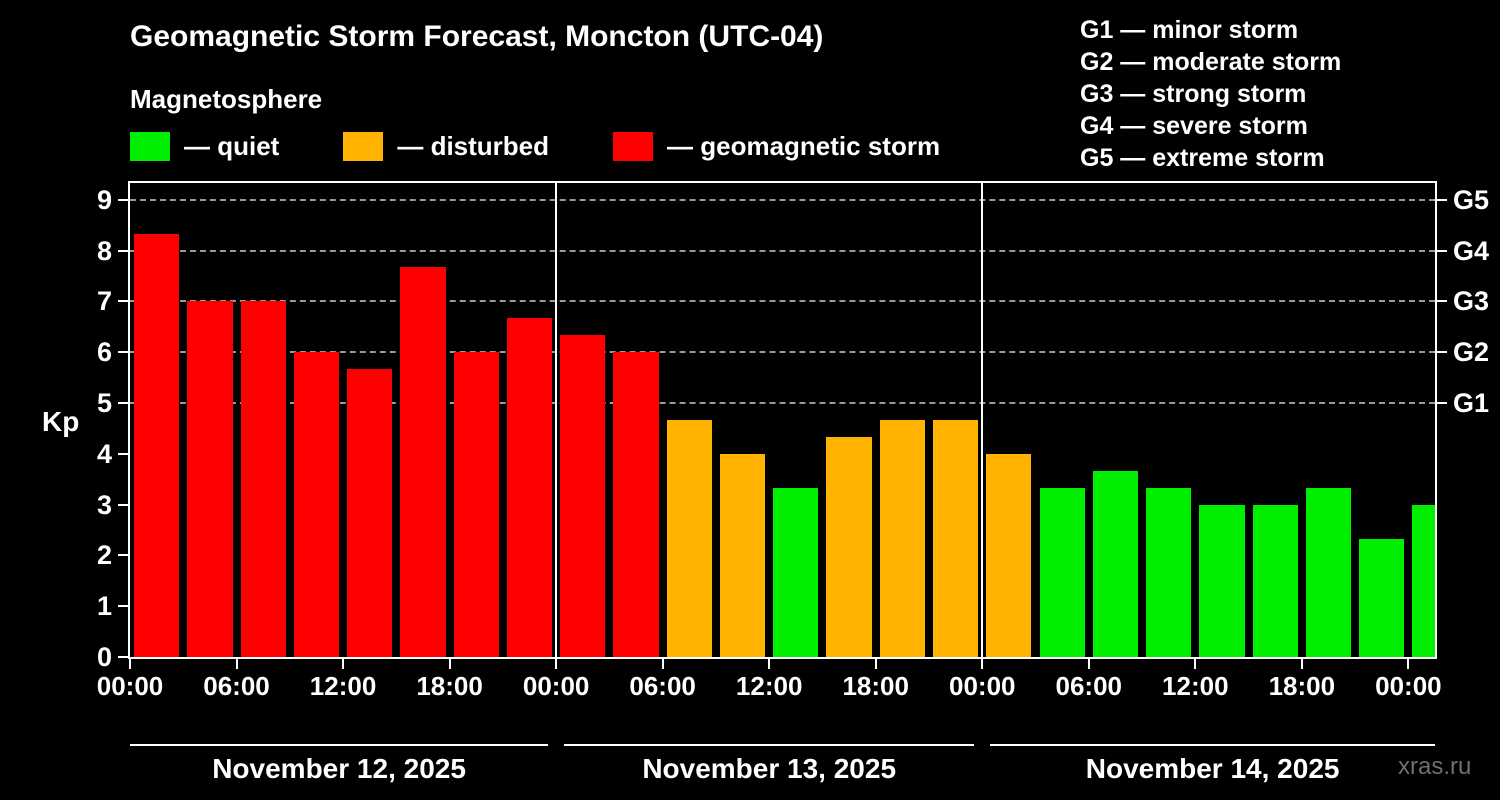  I want to click on y-tick-label: 6, so click(104, 352).